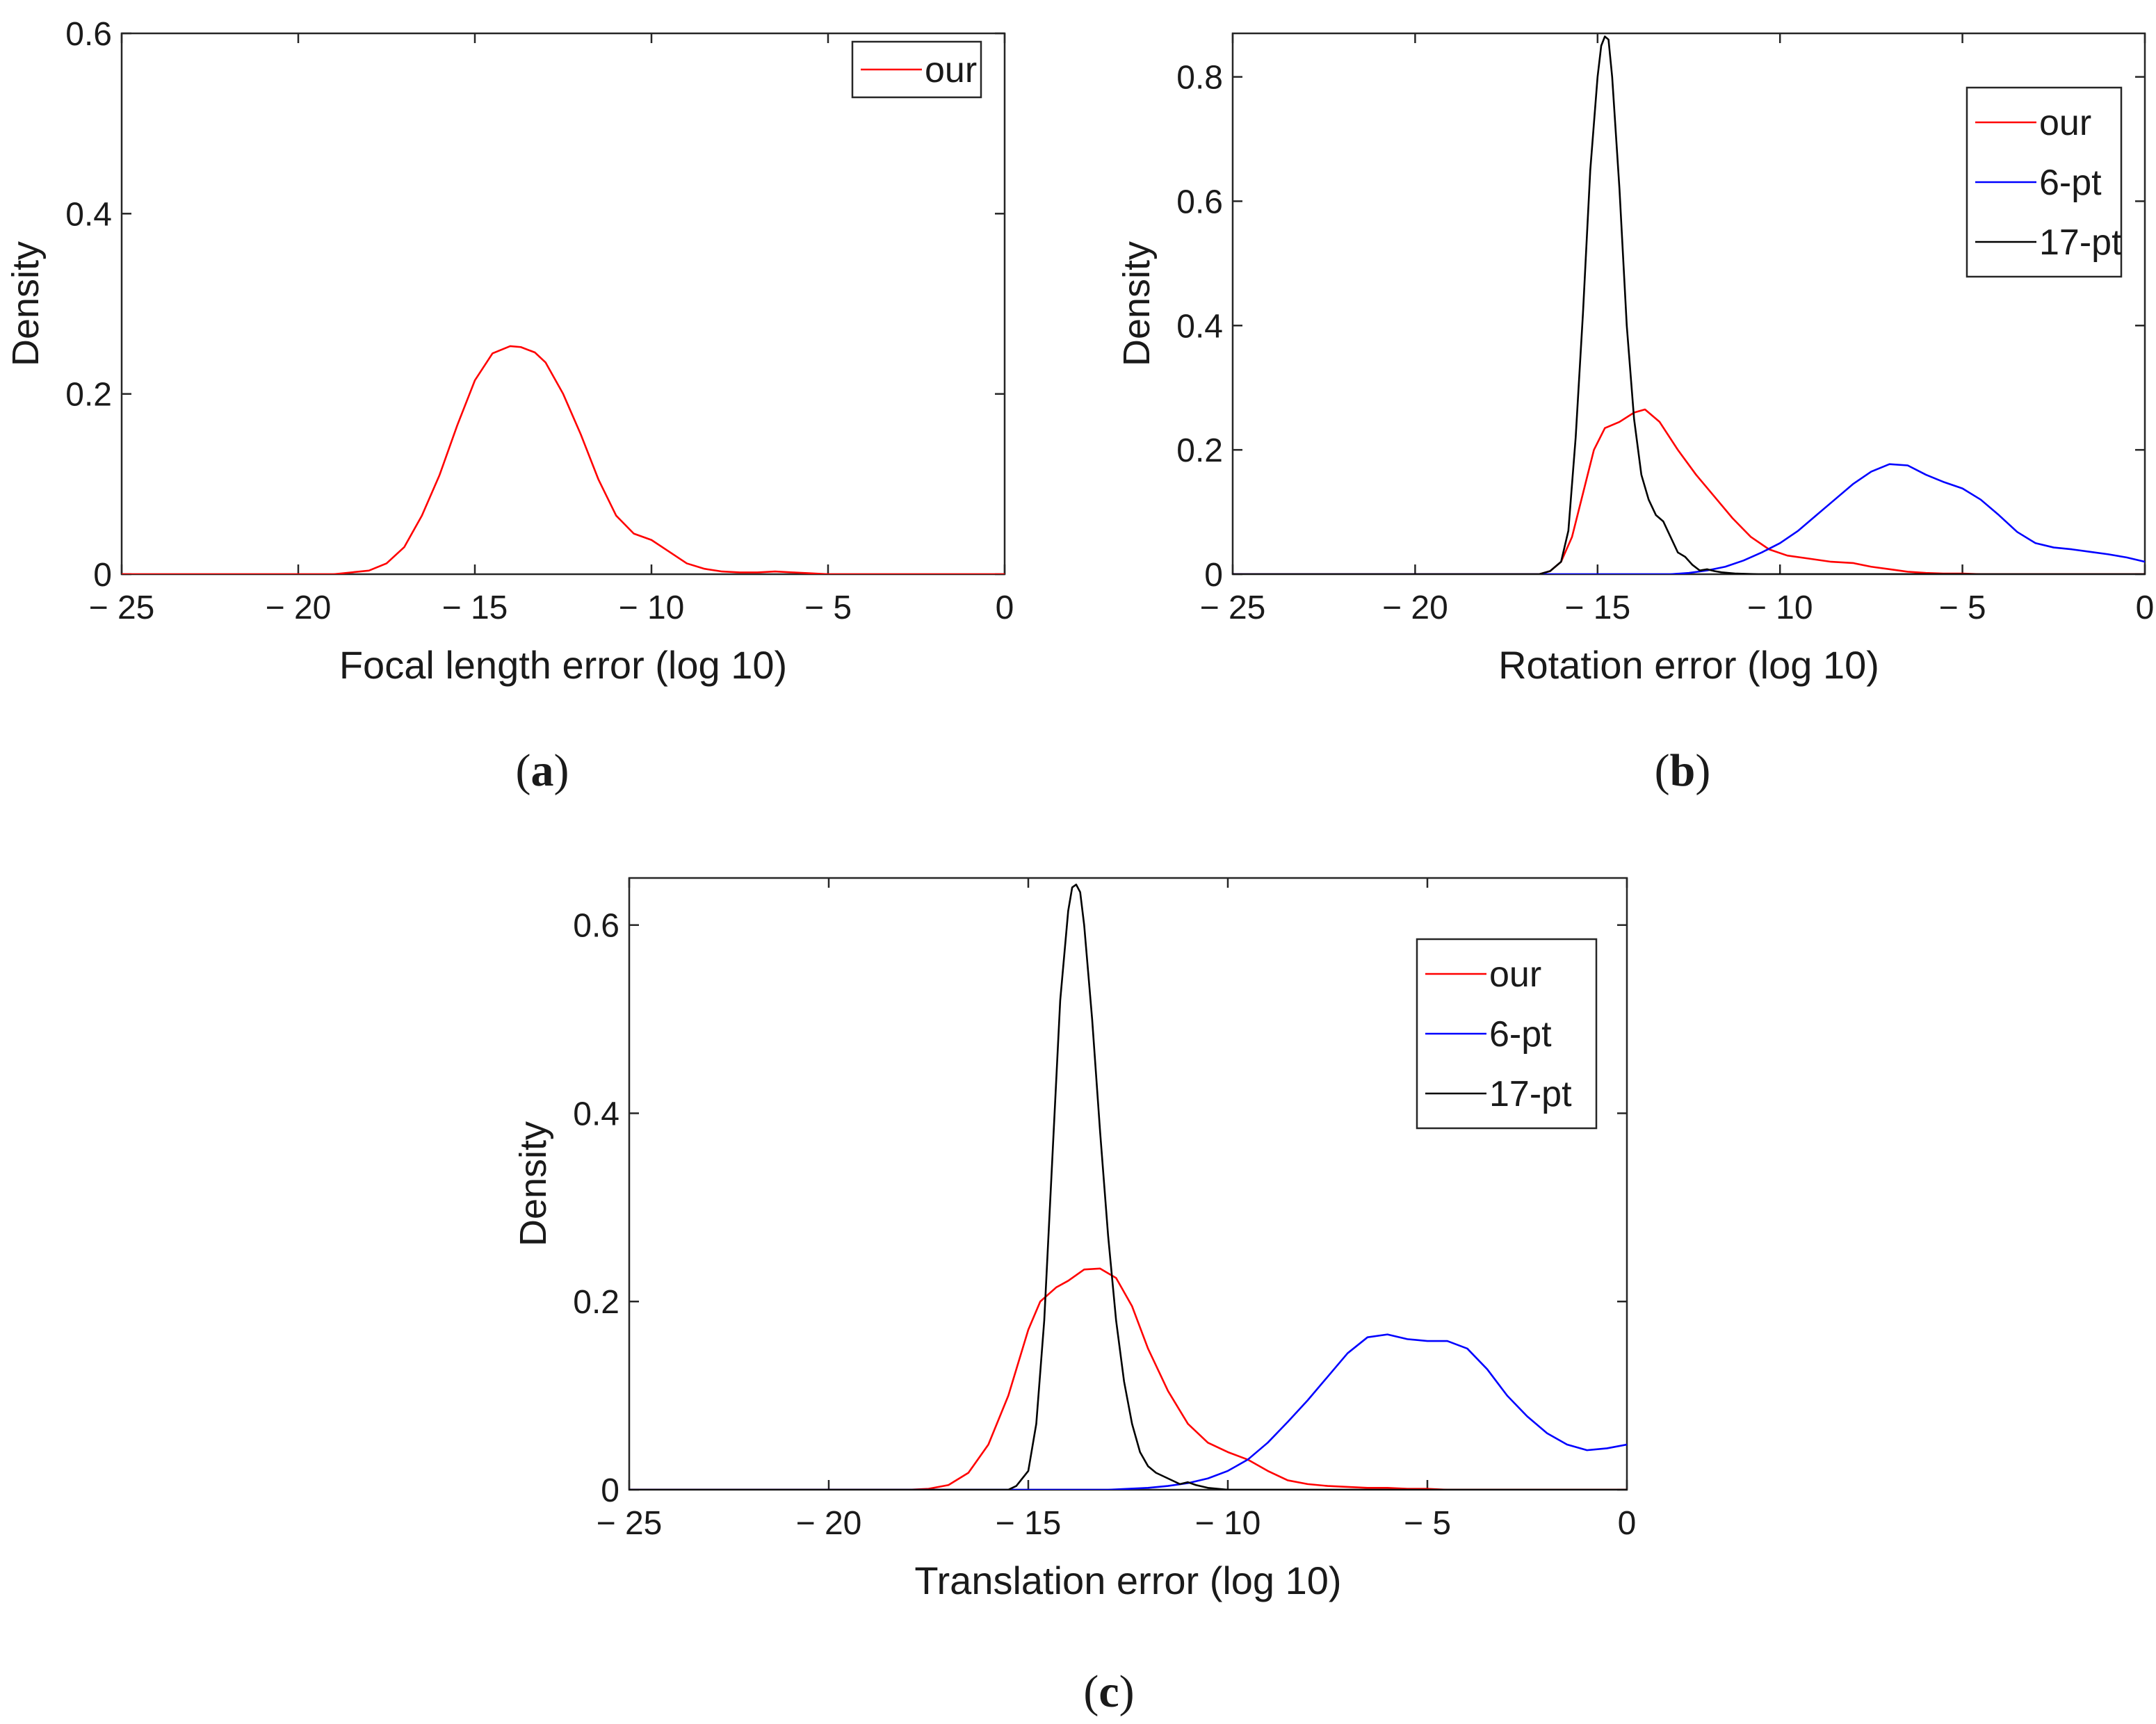 The image size is (2156, 1724). What do you see at coordinates (1199, 79) in the screenshot?
I see `y-tick-label: 0.8` at bounding box center [1199, 79].